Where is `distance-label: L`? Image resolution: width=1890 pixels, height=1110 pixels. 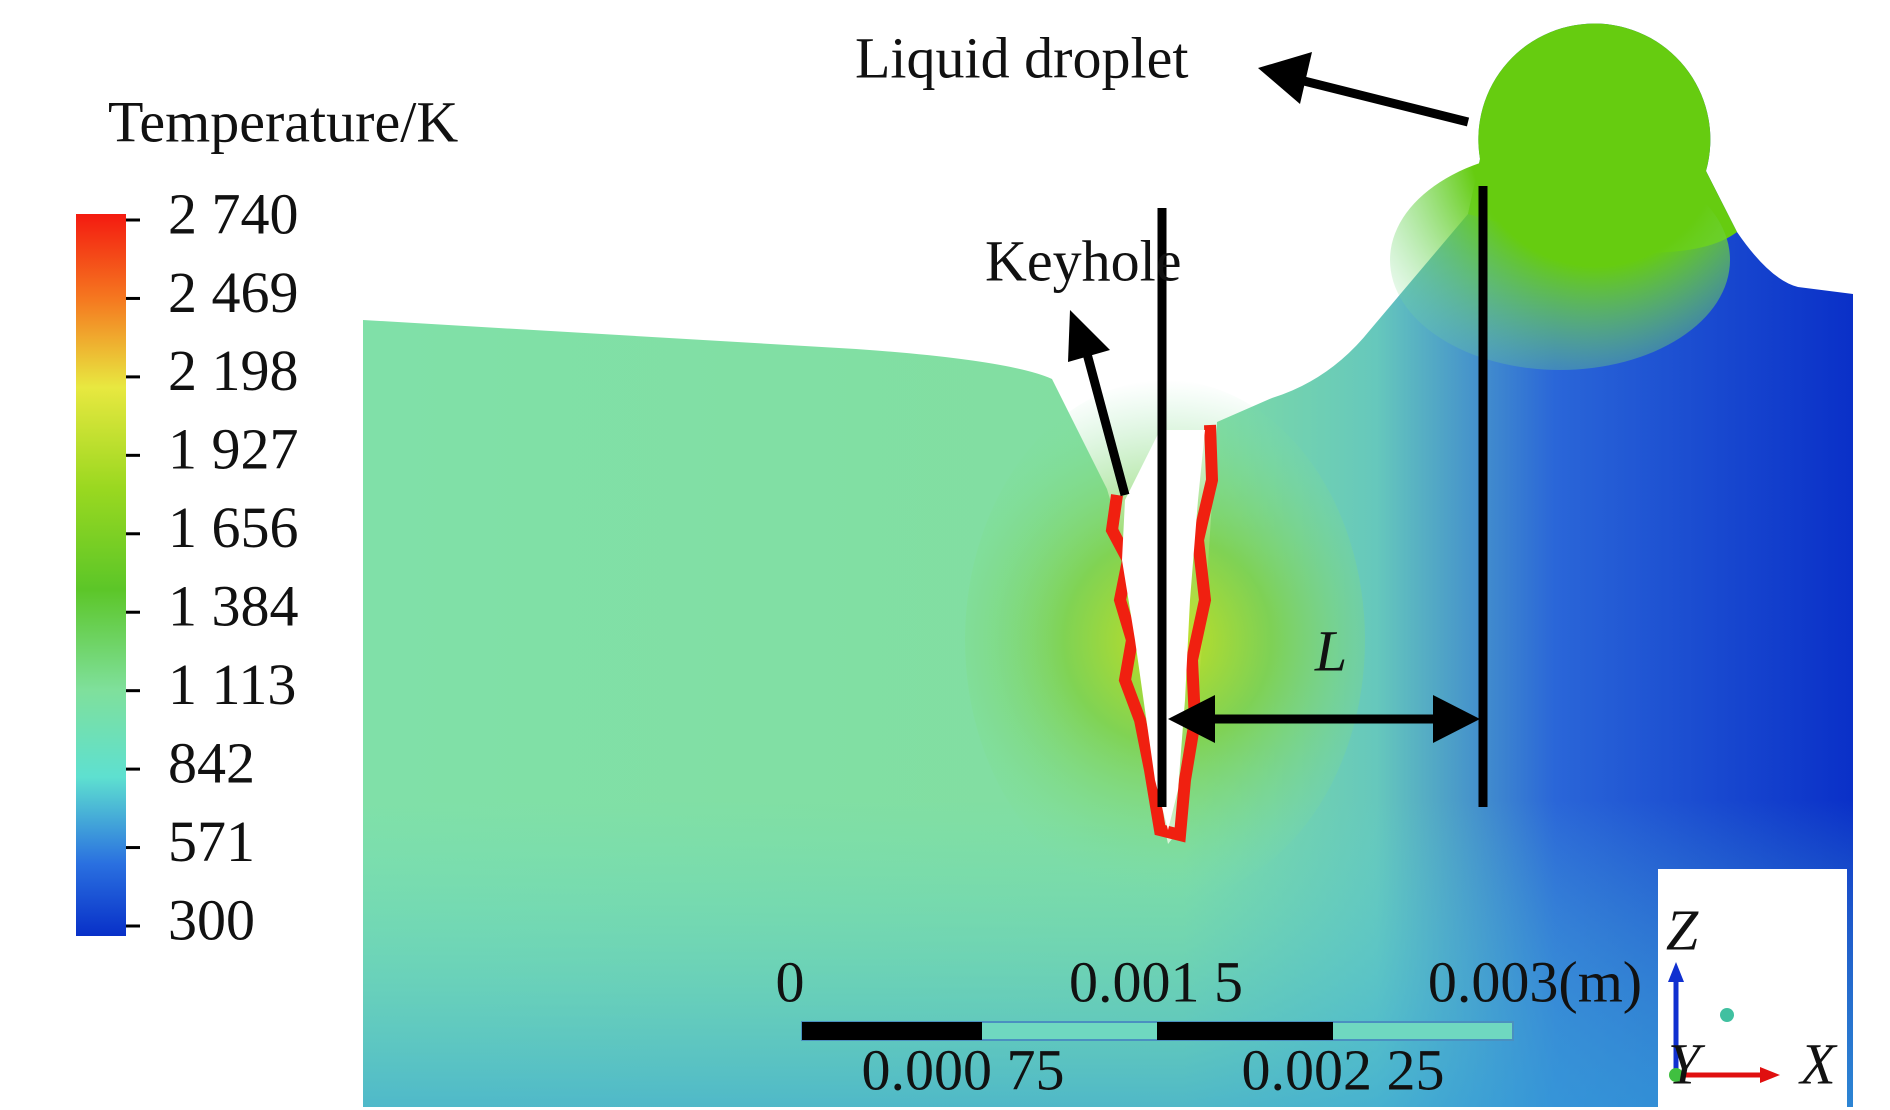
distance-label: L is located at coordinates (1330, 650).